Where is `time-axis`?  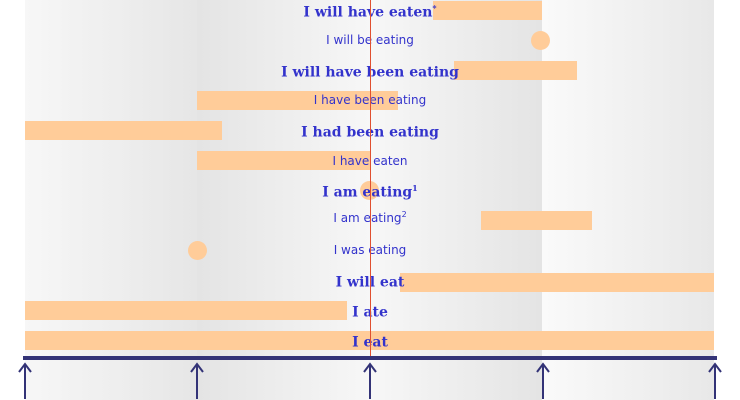
time-axis is located at coordinates (370, 358).